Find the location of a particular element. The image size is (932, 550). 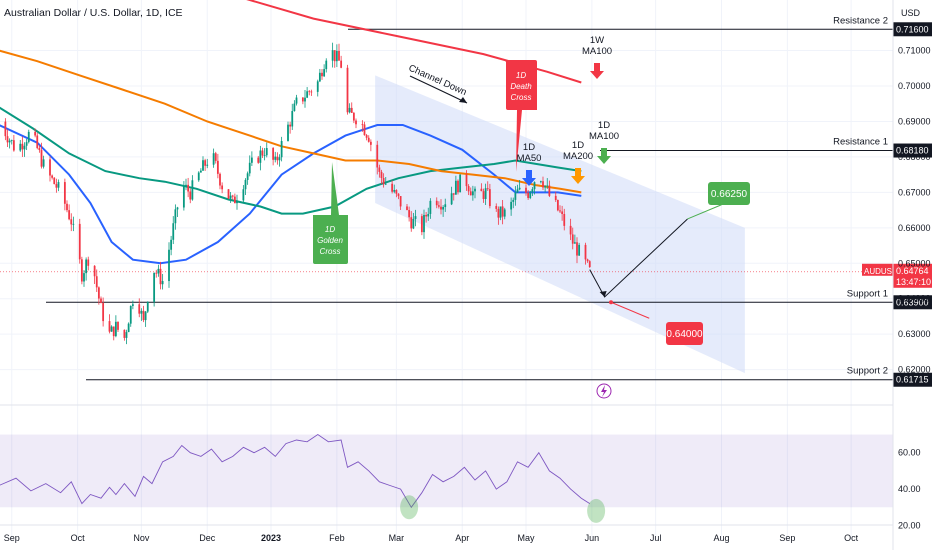

ma200-arrow-head is located at coordinates (578, 180).